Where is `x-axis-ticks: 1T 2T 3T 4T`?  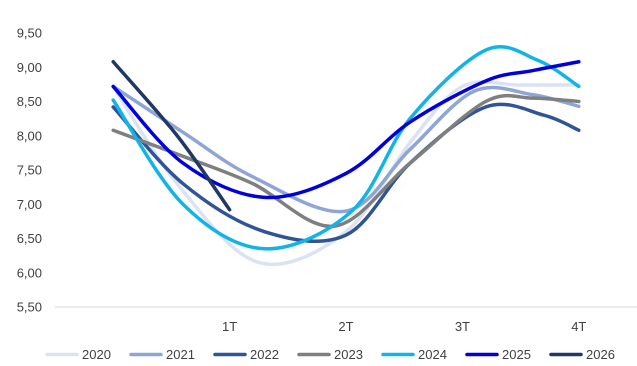 x-axis-ticks: 1T 2T 3T 4T is located at coordinates (404, 326).